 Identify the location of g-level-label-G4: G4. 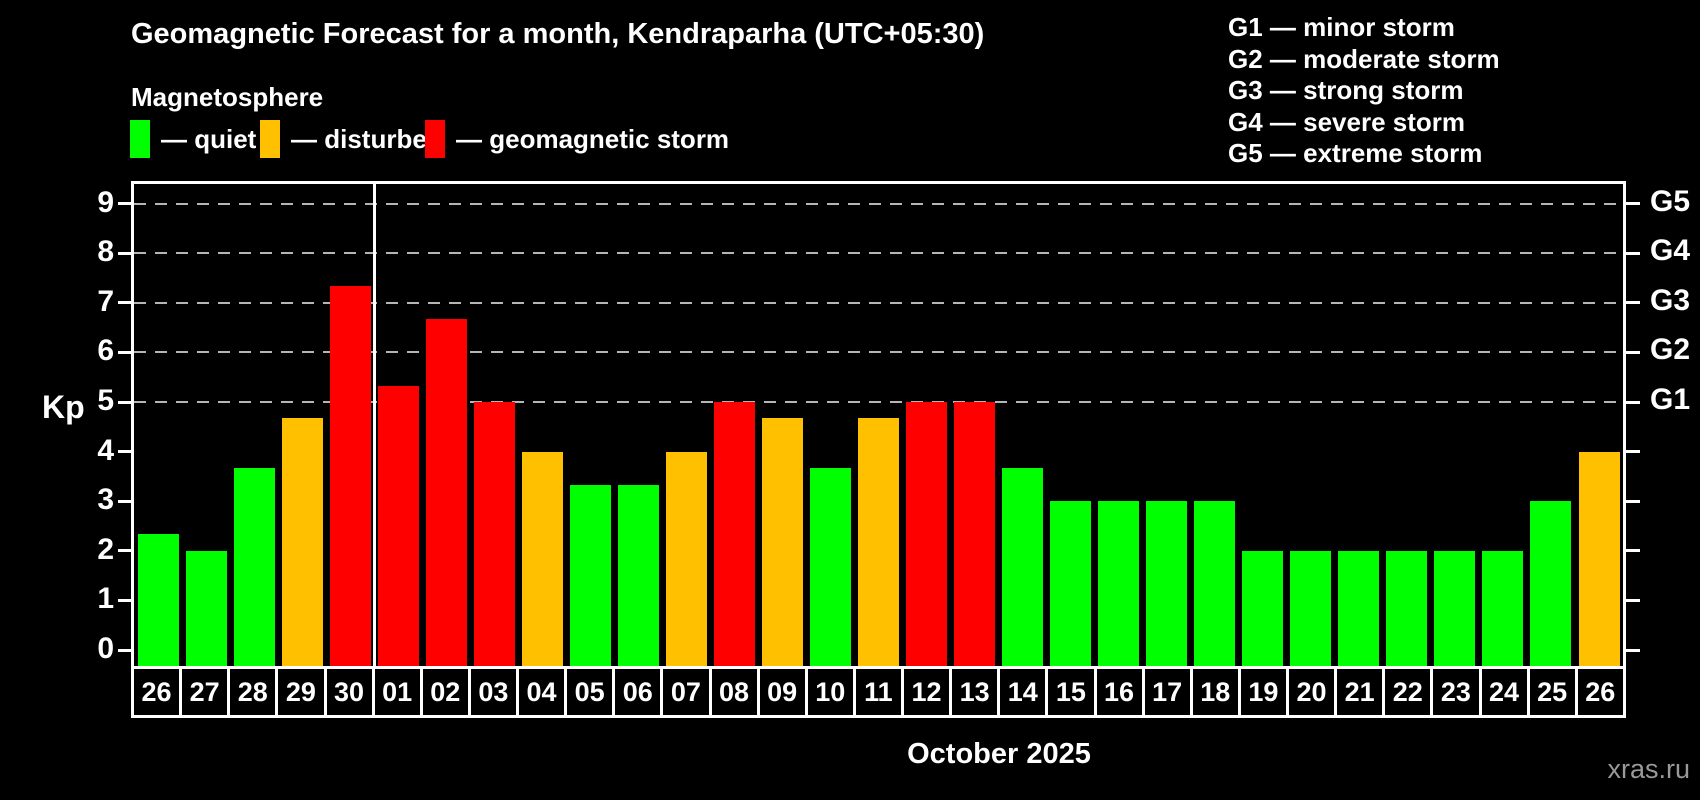
(1670, 251).